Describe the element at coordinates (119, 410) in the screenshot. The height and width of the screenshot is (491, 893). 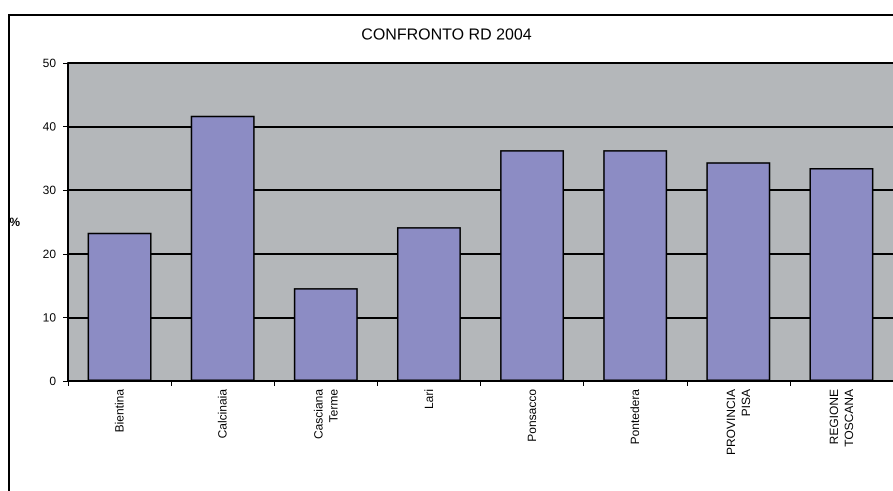
I see `x-tick-label: Bientina` at that location.